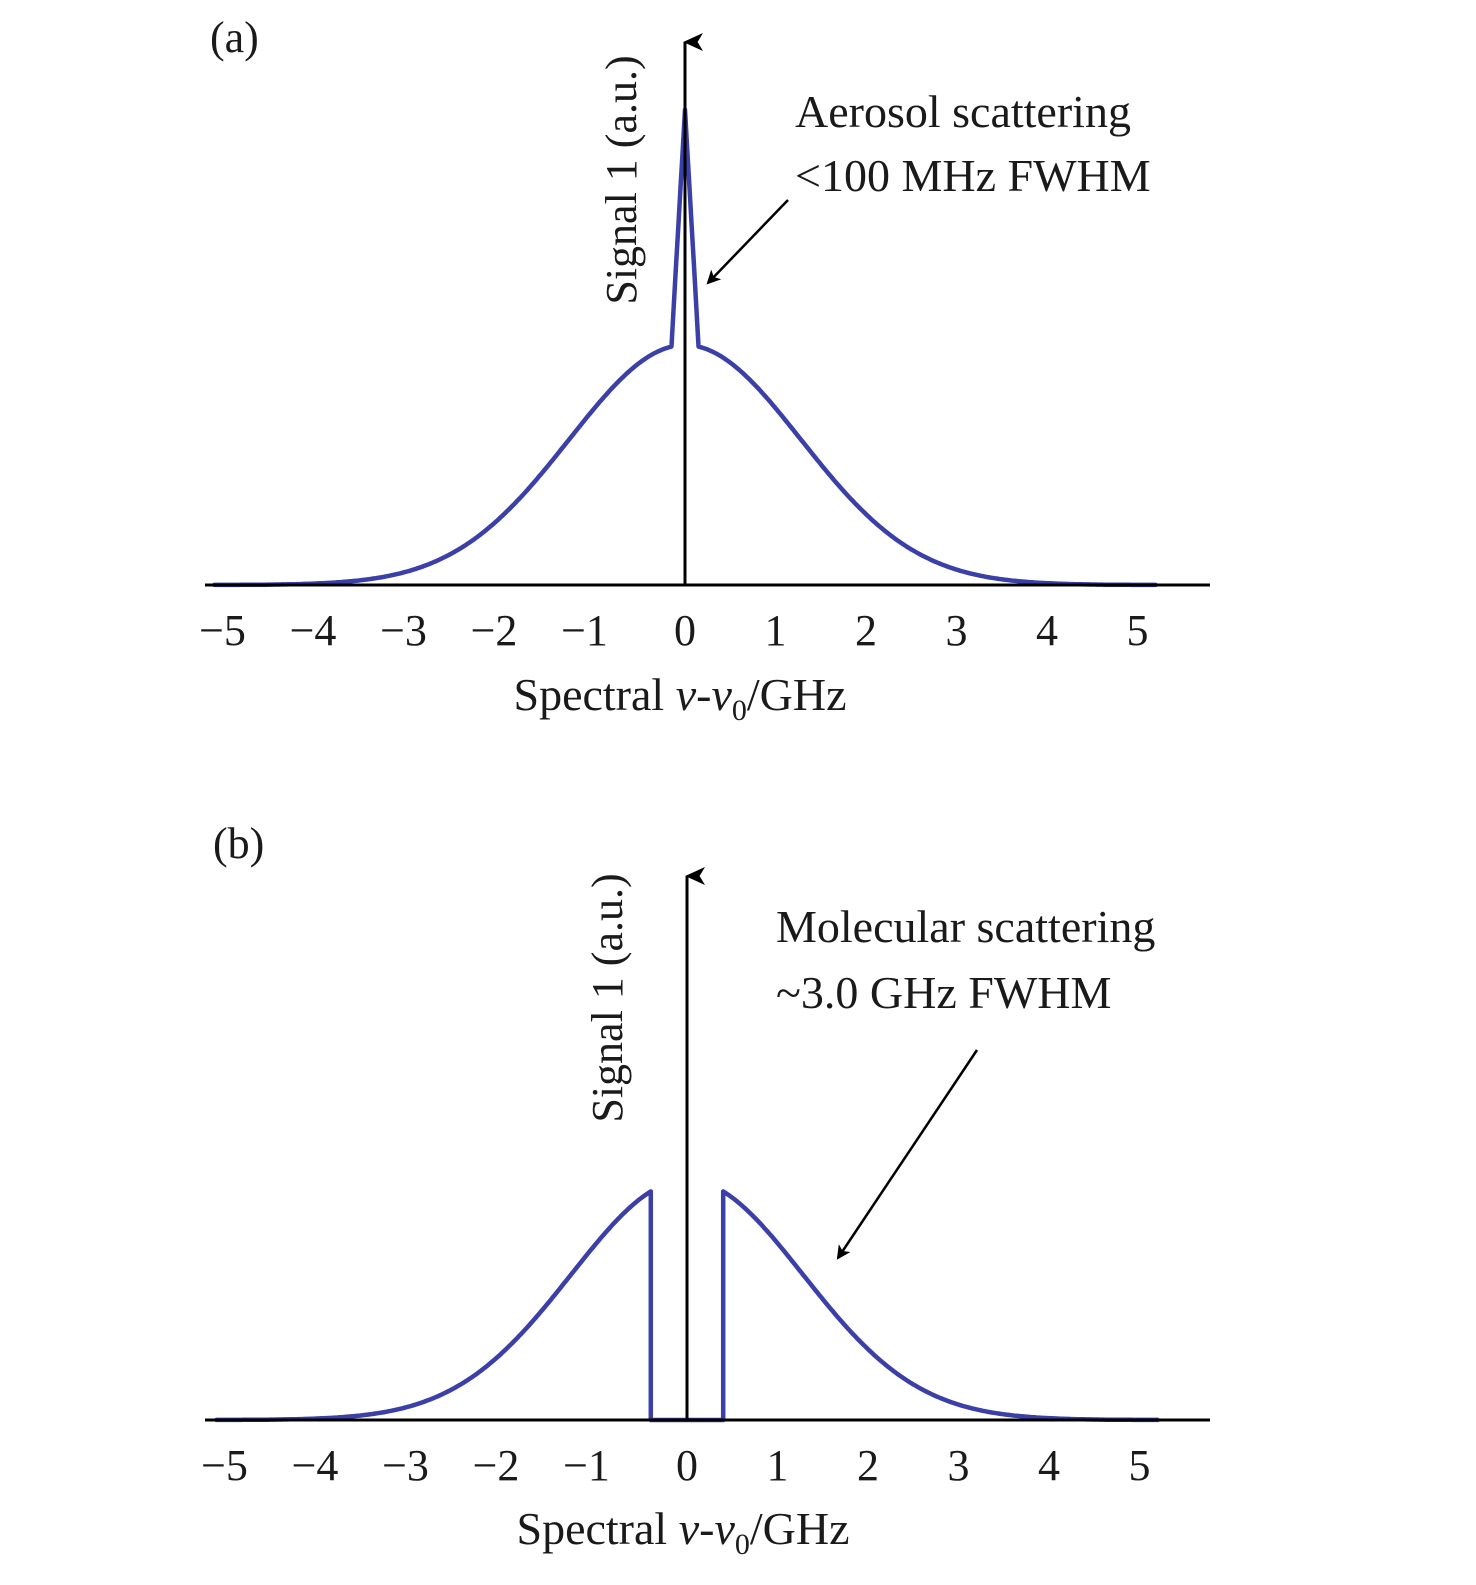  What do you see at coordinates (907, 1154) in the screenshot?
I see `panel-b-annotation-arrow` at bounding box center [907, 1154].